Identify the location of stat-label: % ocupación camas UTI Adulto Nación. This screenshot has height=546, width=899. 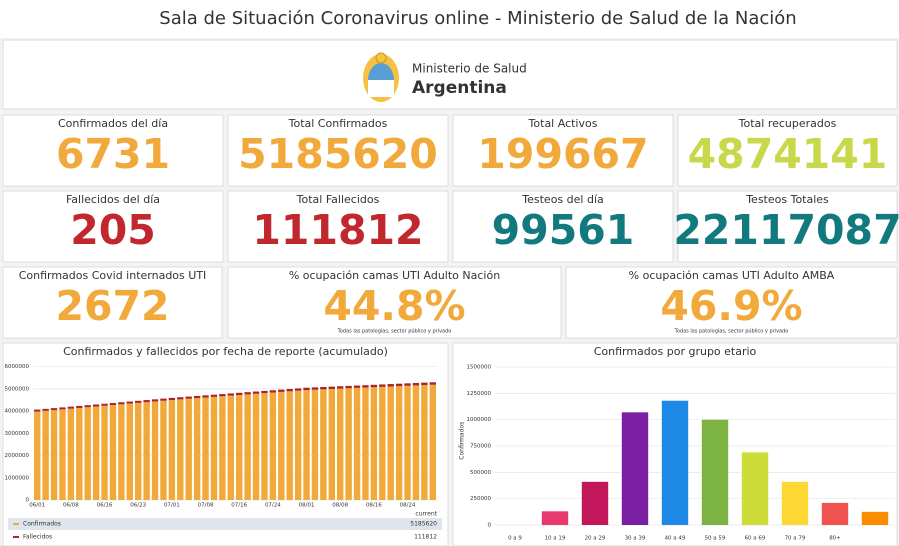
(394, 275).